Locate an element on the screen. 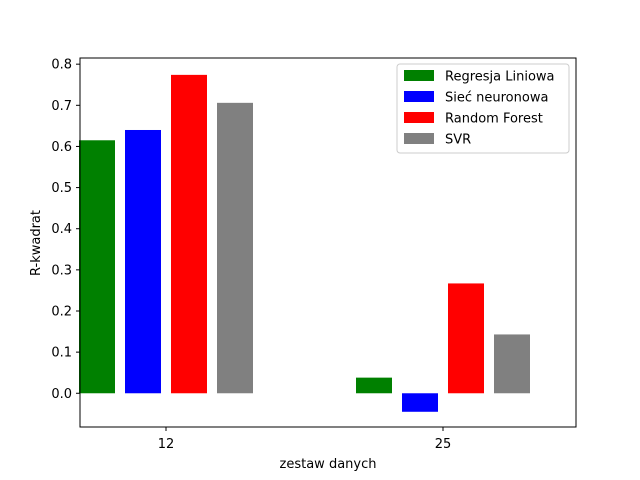 This screenshot has width=640, height=480. legend-swatch-regresja-liniowa is located at coordinates (419, 75).